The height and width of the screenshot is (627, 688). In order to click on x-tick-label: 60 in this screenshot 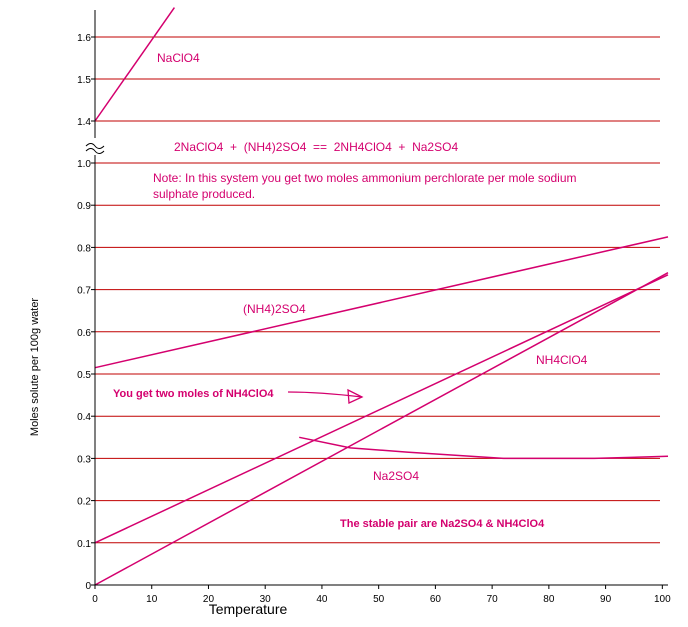, I will do `click(436, 599)`.